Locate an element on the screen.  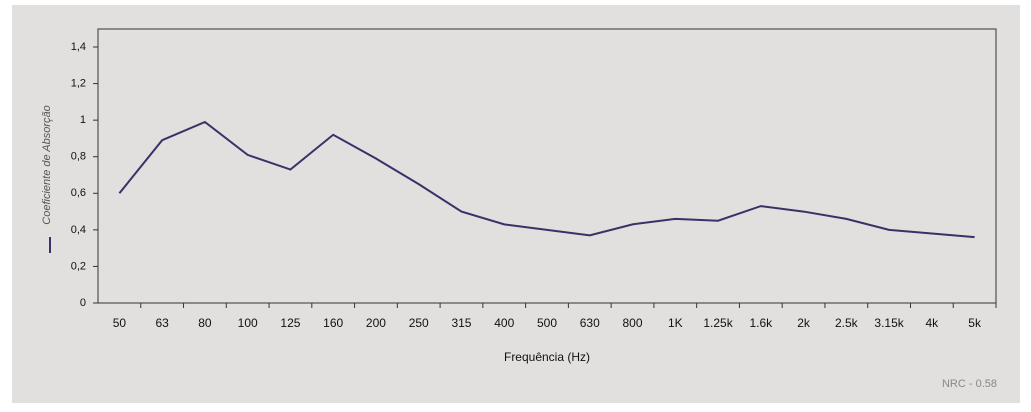
y-tick-label: 1,4 is located at coordinates (78, 47).